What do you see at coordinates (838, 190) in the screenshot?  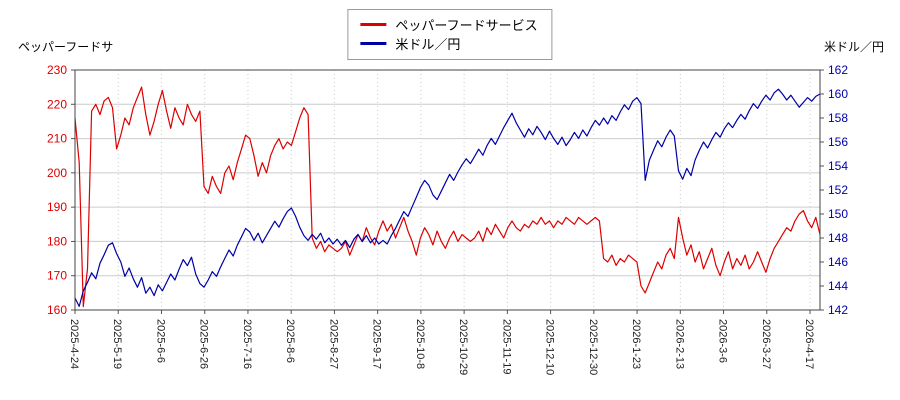 I see `right-axis-tick-label: 152` at bounding box center [838, 190].